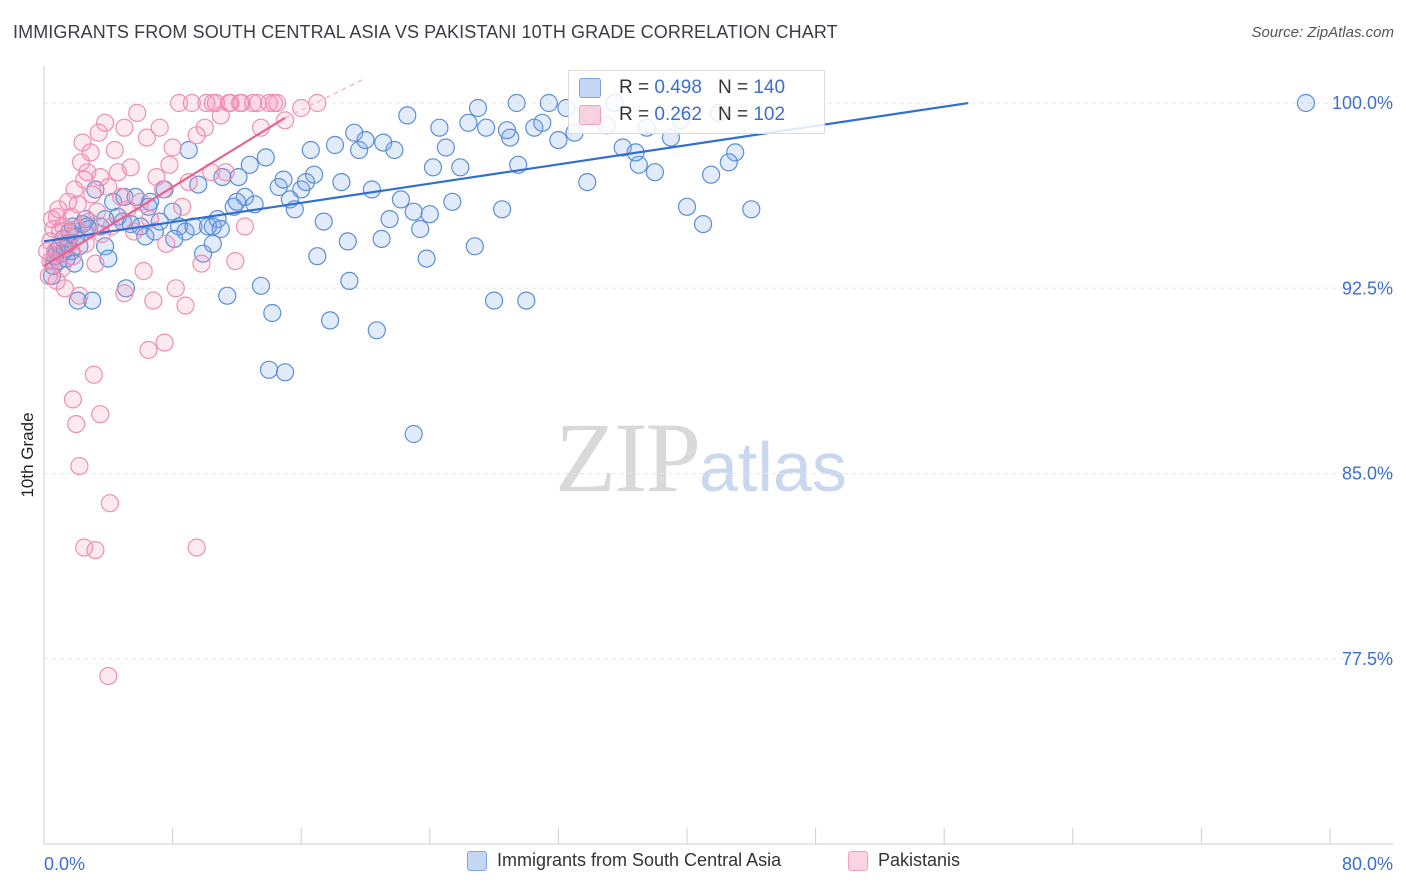 Image resolution: width=1406 pixels, height=892 pixels. I want to click on source-label: Source: ZipAtlas.com, so click(1322, 32).